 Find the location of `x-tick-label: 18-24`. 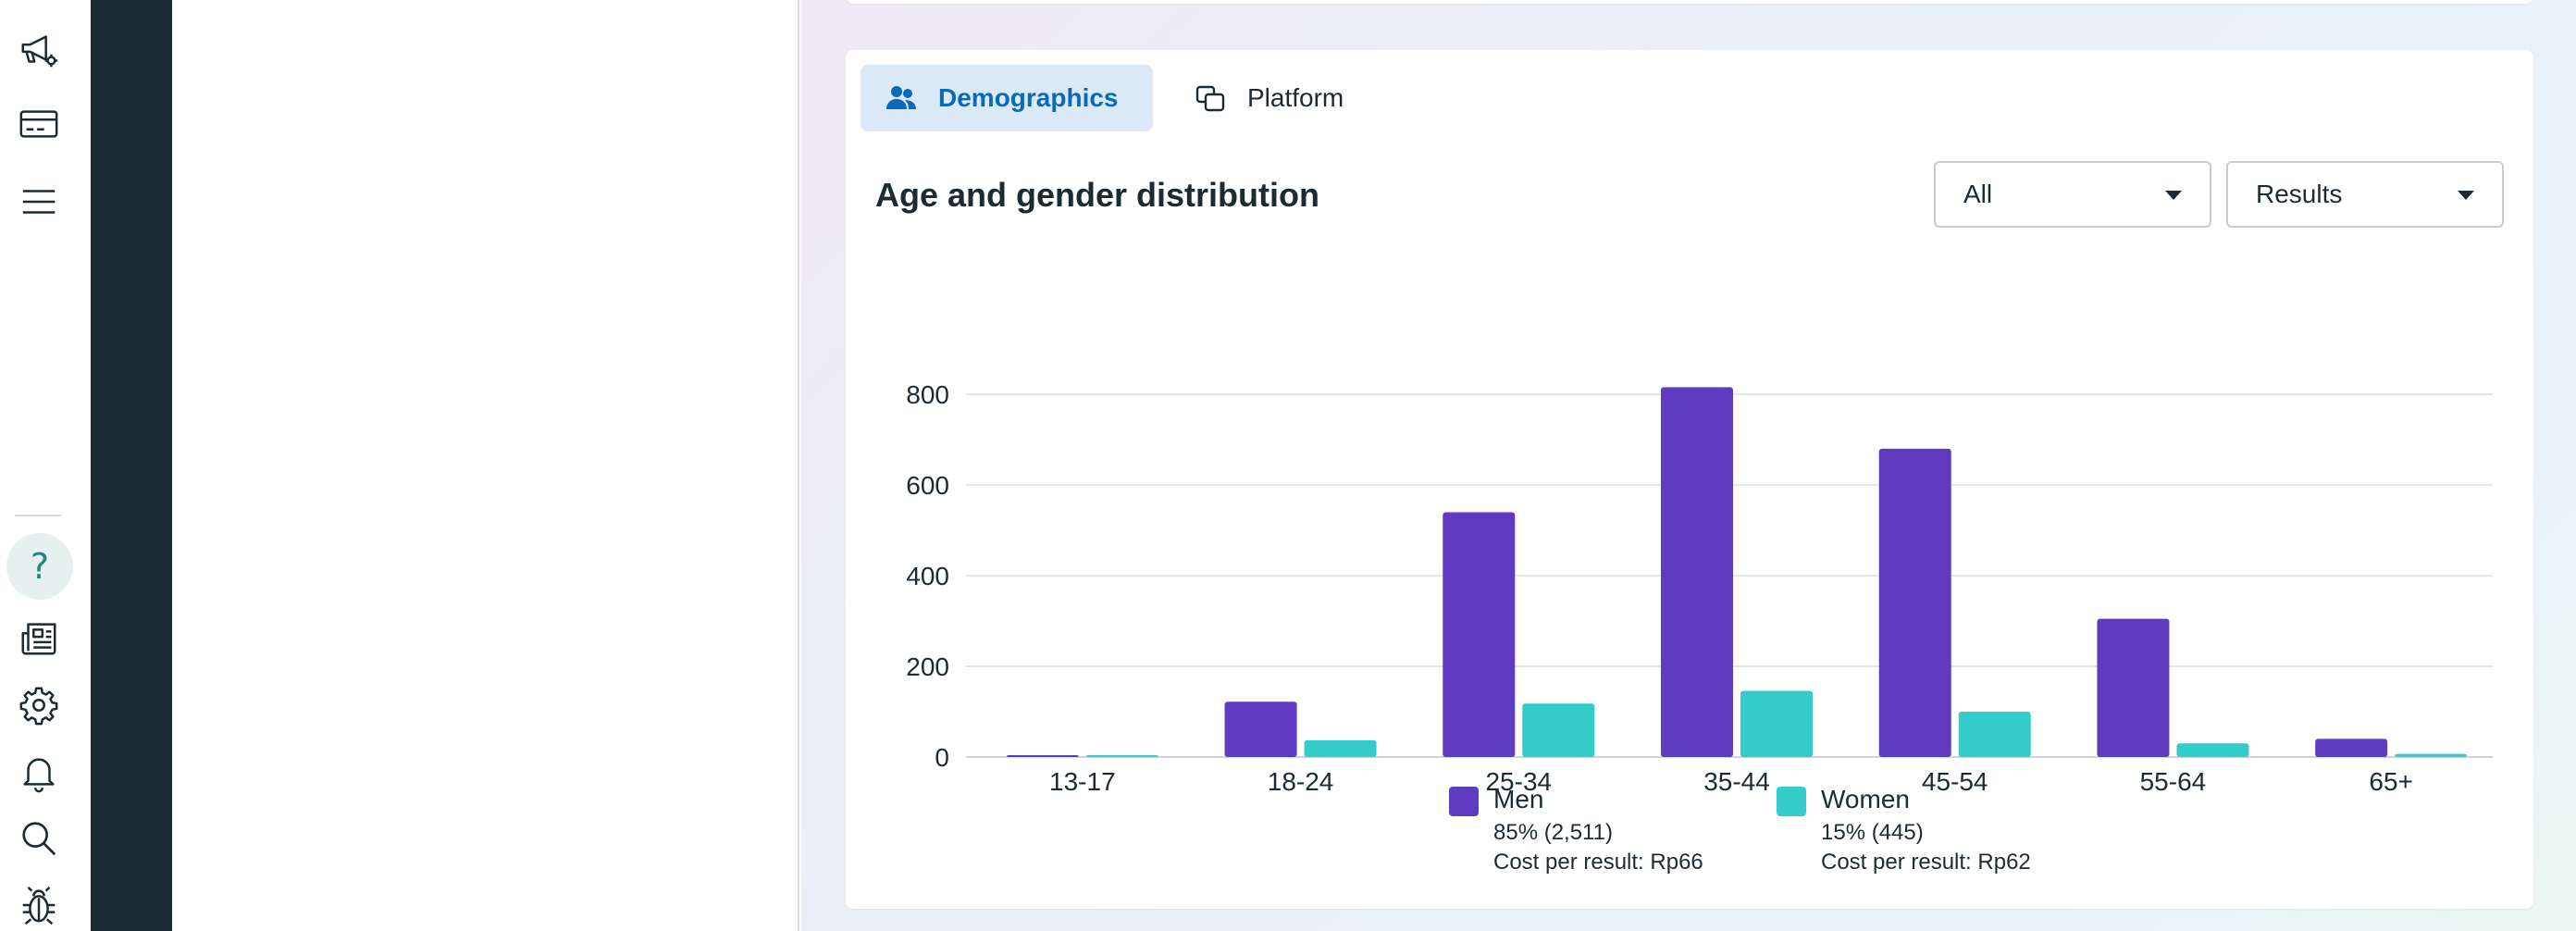

x-tick-label: 18-24 is located at coordinates (1301, 781).